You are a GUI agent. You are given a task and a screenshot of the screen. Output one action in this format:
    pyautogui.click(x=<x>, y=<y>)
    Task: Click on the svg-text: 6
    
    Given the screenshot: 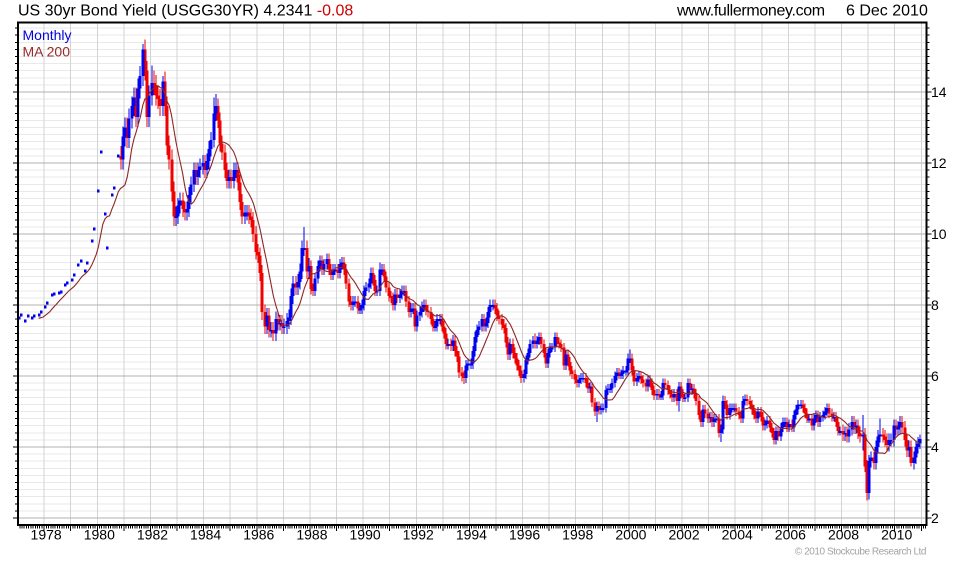 What is the action you would take?
    pyautogui.click(x=935, y=376)
    